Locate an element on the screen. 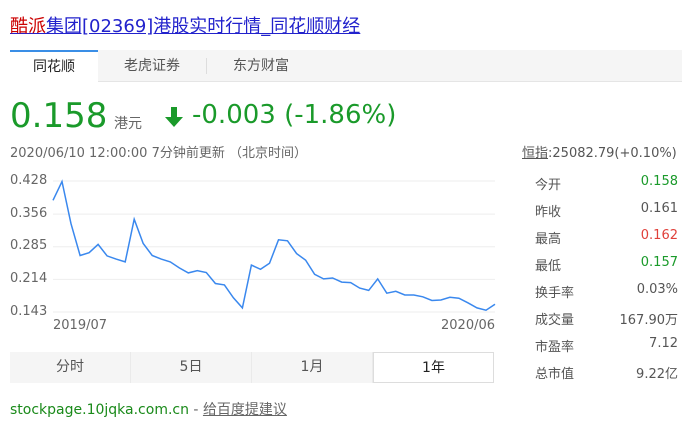 The image size is (700, 426). tab-eastmoney: 东方财富 is located at coordinates (261, 66).